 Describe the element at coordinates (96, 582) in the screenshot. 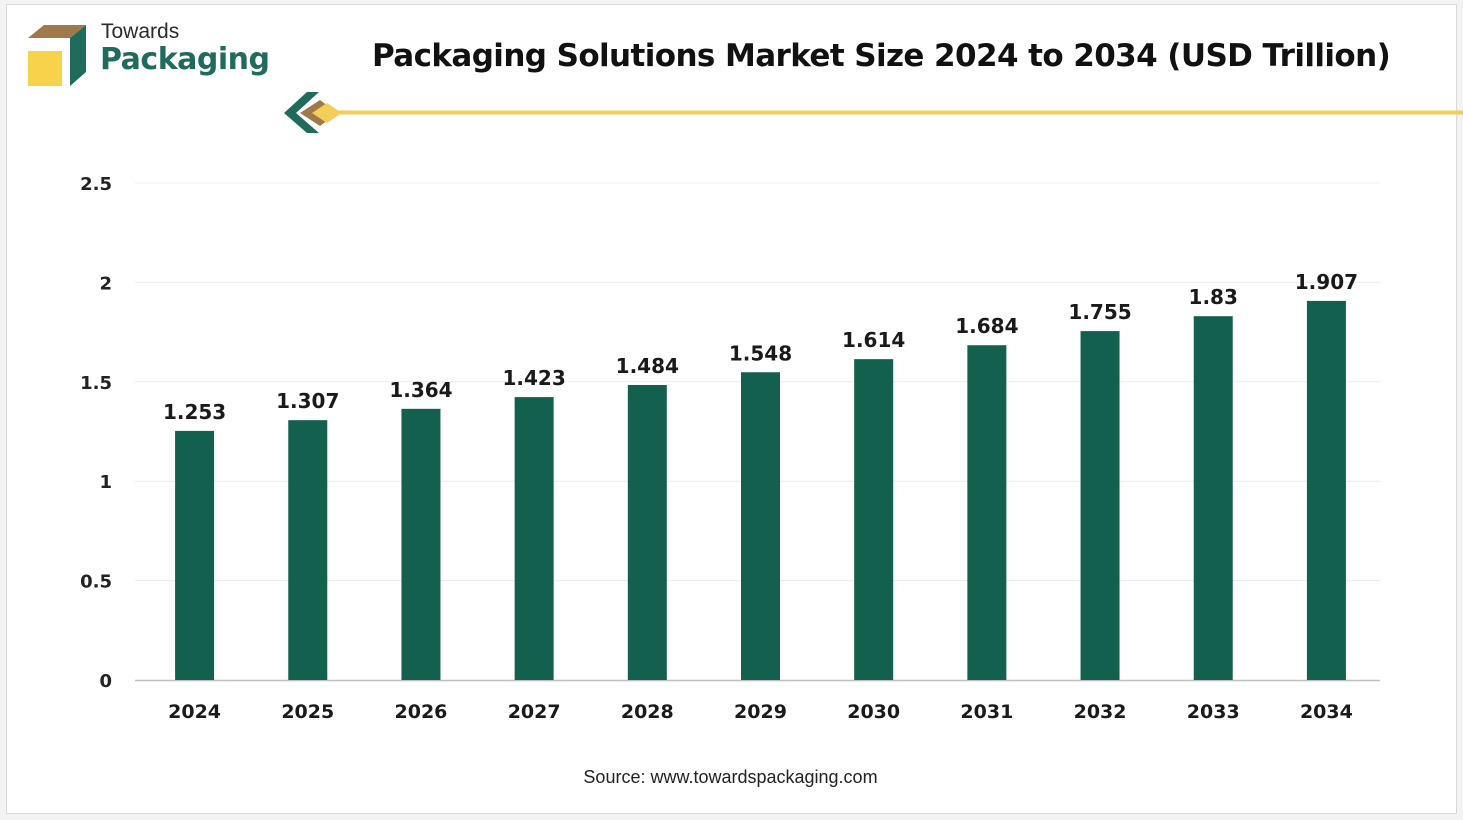

I see `y-tick-label: 0.5` at that location.